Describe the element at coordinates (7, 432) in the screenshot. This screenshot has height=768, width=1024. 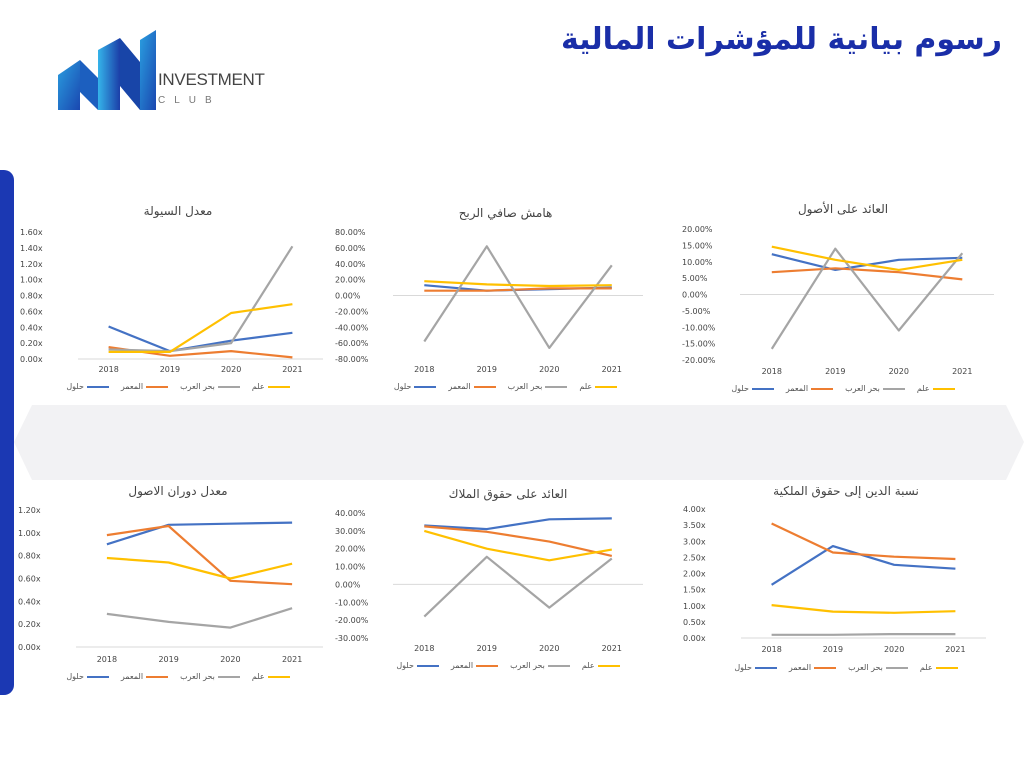
I see `accent-bar` at that location.